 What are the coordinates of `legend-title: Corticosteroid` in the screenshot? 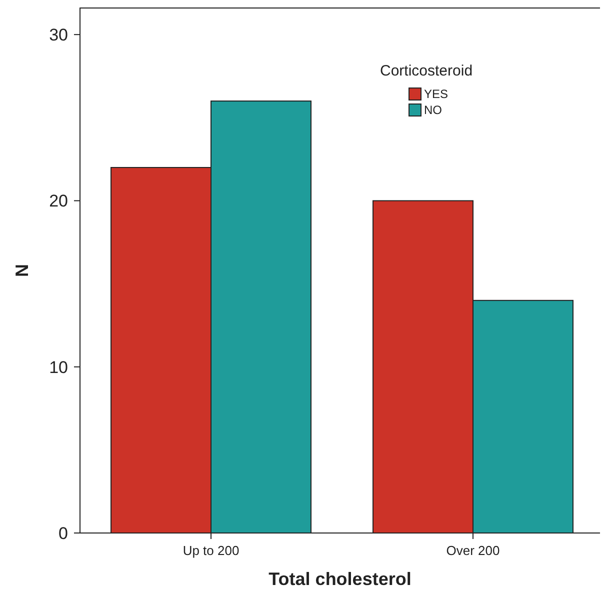 It's located at (426, 71).